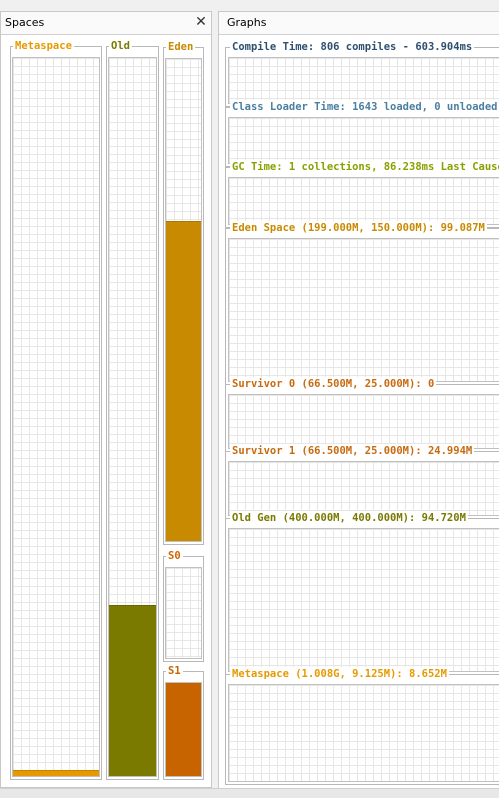 The image size is (499, 798). What do you see at coordinates (349, 518) in the screenshot?
I see `old-gen-graph-title: Old Gen (400.000M, 400.000M): 94.720M` at bounding box center [349, 518].